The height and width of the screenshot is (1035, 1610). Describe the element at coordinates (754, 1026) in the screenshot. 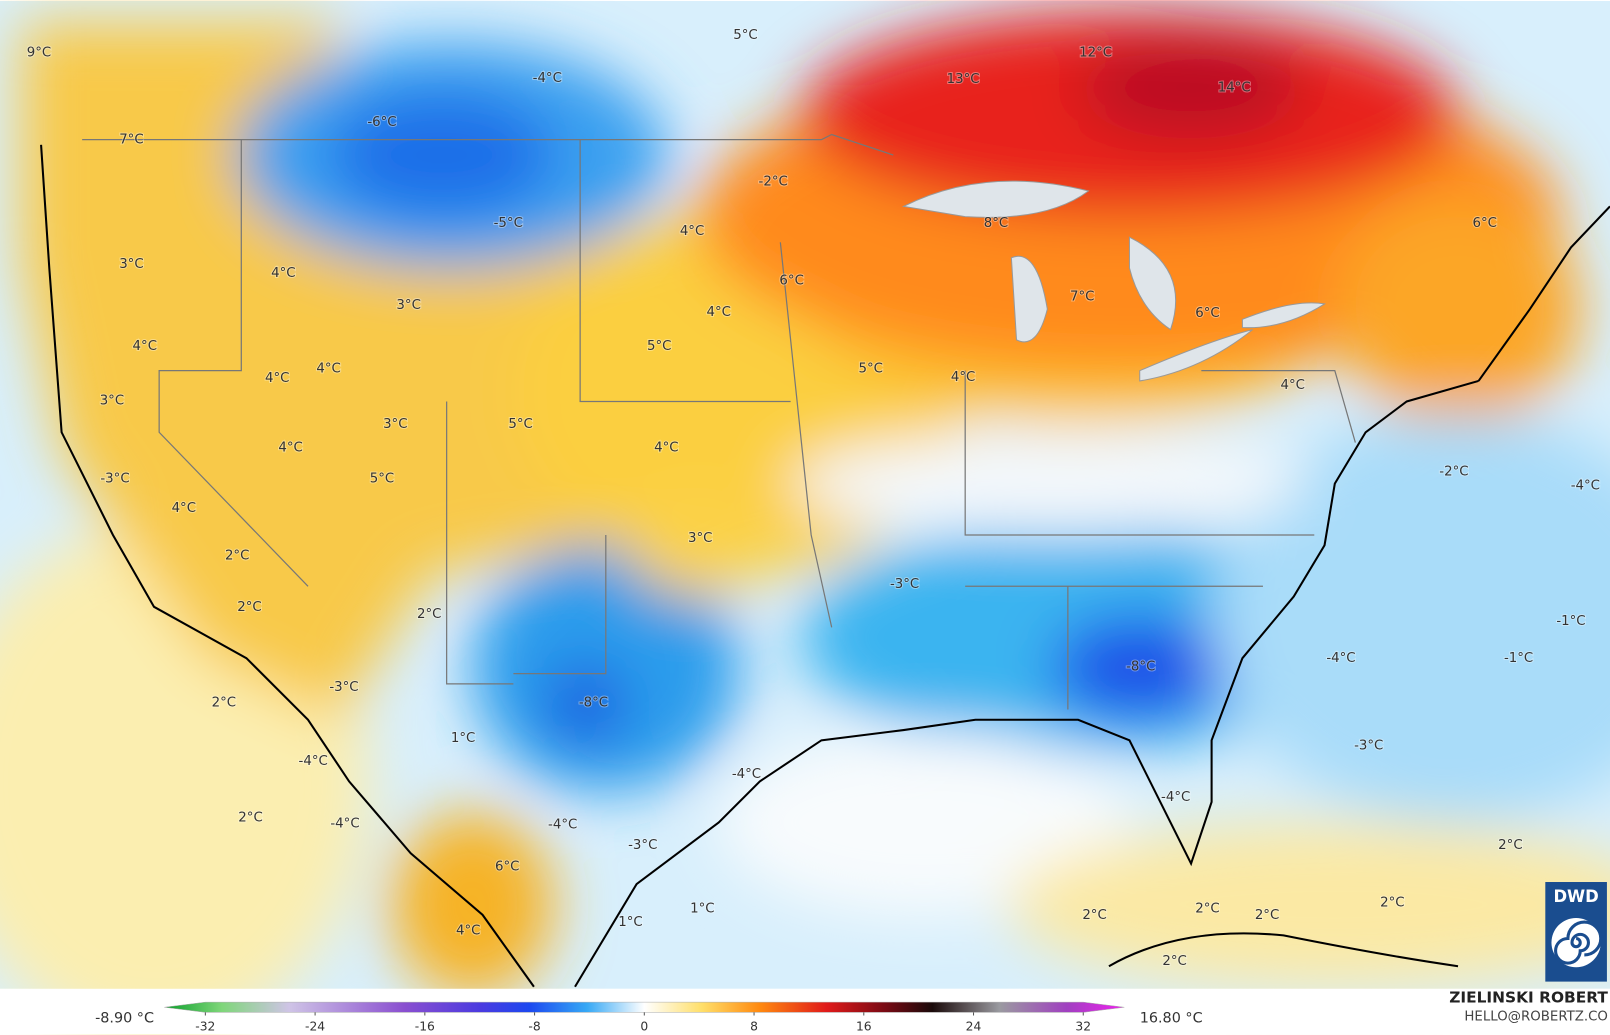

I see `colorbar-tick-label: 8` at that location.